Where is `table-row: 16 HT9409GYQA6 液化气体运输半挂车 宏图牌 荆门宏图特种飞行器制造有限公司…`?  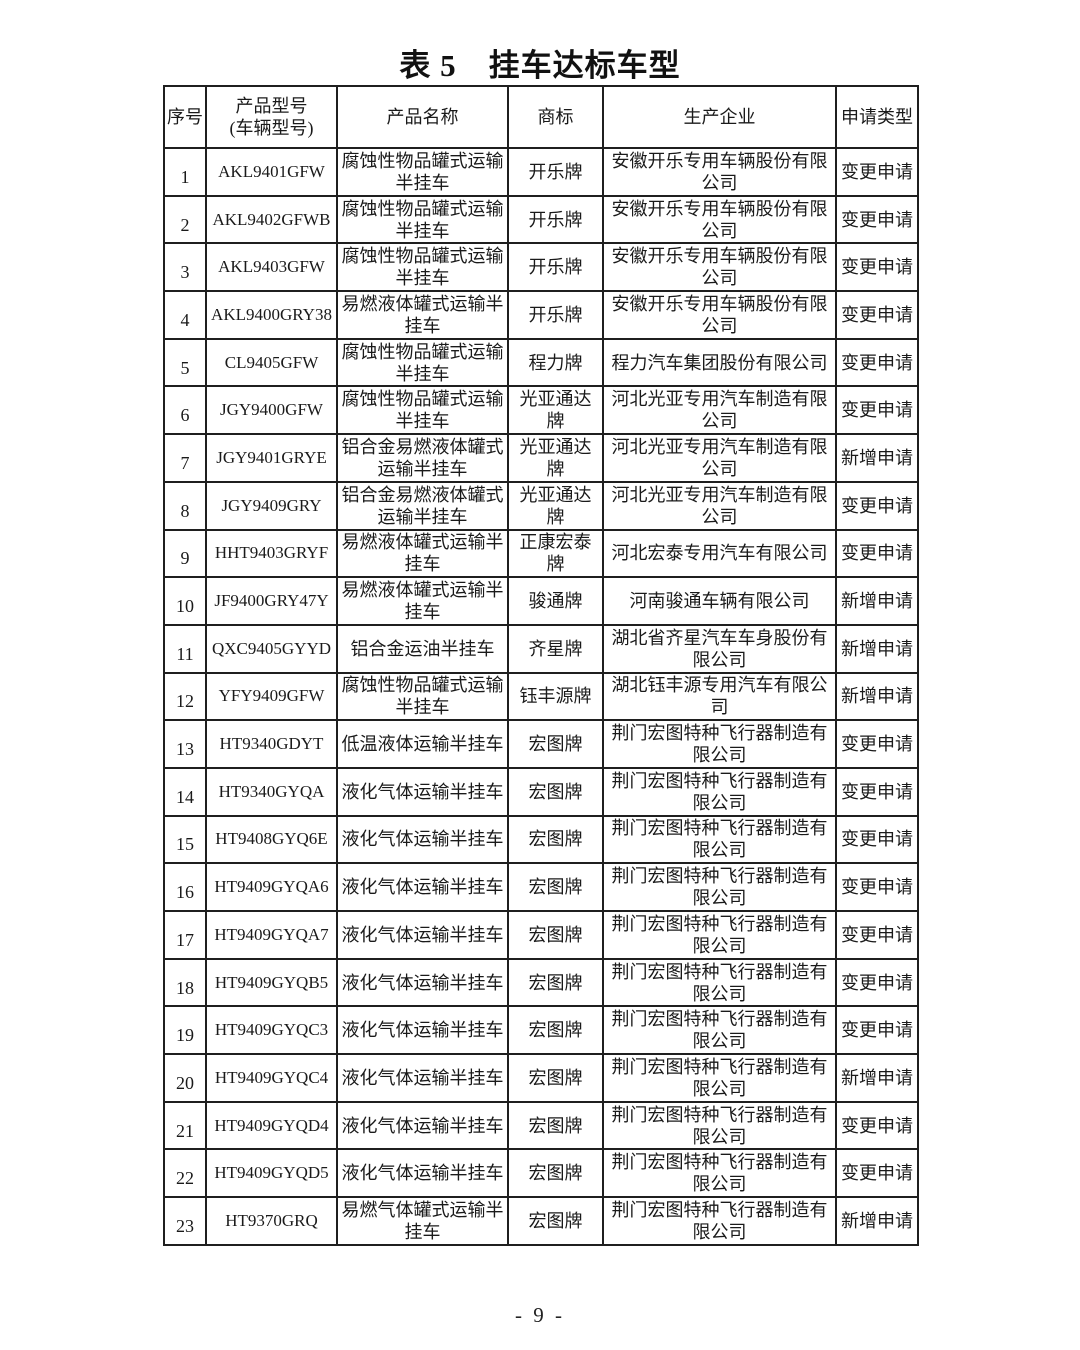 table-row: 16 HT9409GYQA6 液化气体运输半挂车 宏图牌 荆门宏图特种飞行器制造有限公司… is located at coordinates (541, 887).